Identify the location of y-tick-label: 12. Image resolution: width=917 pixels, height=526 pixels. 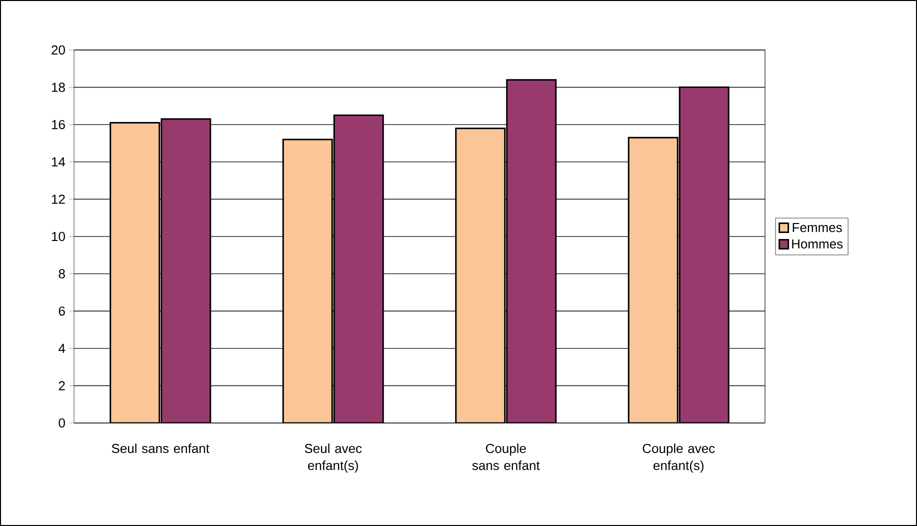
(58, 199).